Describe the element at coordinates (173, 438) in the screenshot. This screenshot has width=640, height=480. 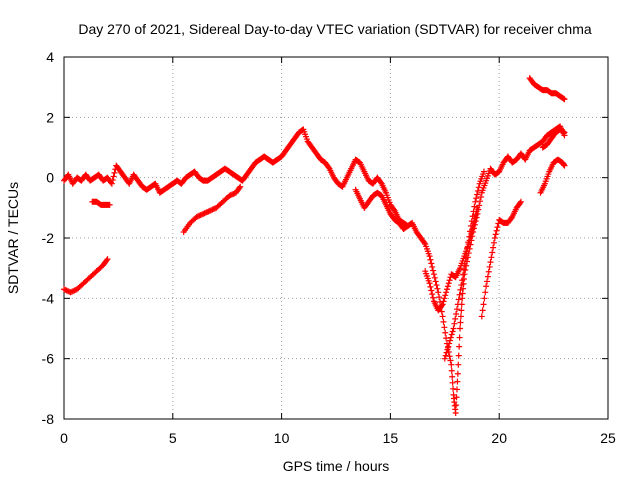
I see `x-tick-label: 5` at that location.